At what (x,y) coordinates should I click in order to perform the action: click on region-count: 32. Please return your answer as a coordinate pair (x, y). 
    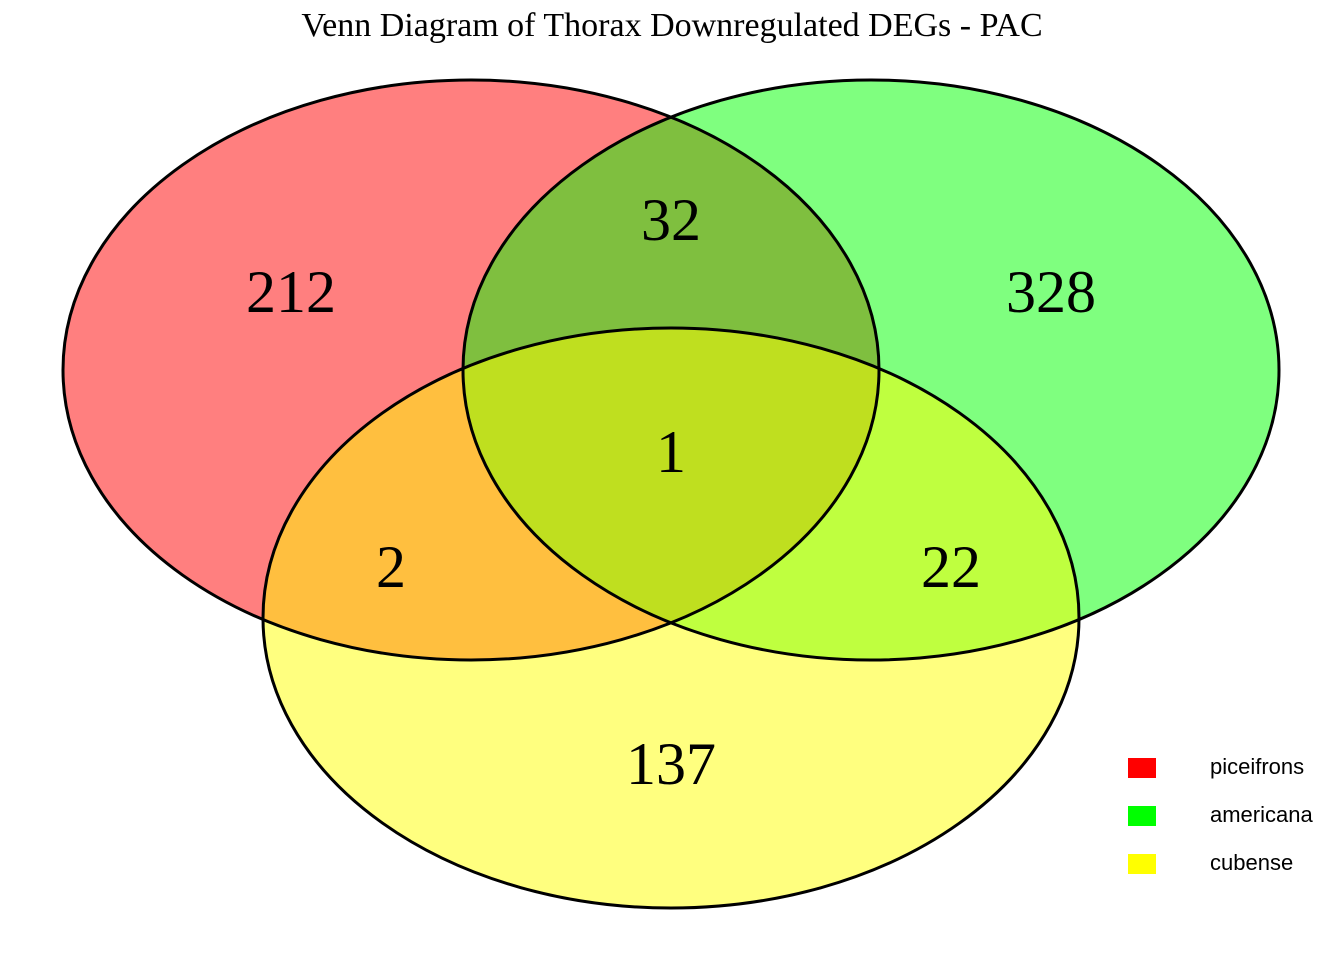
    Looking at the image, I should click on (671, 220).